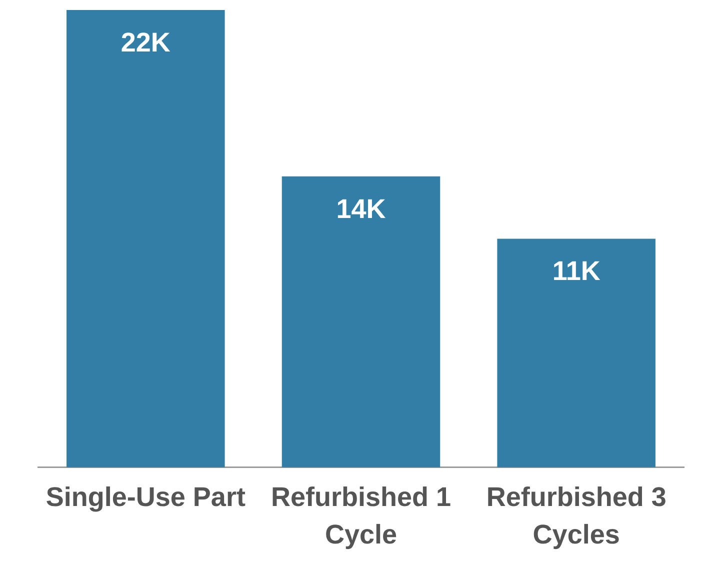 The height and width of the screenshot is (567, 707). Describe the element at coordinates (145, 42) in the screenshot. I see `data-label: 22K` at that location.